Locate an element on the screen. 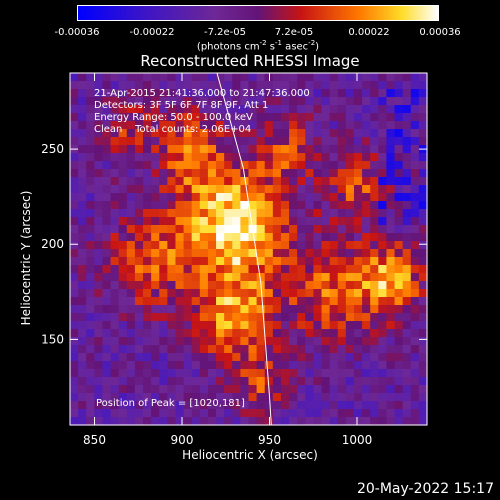 Image resolution: width=500 pixels, height=500 pixels. time-range-text: 21-Apr-2015 21:41:36.000 to 21:47:36.000 is located at coordinates (202, 93).